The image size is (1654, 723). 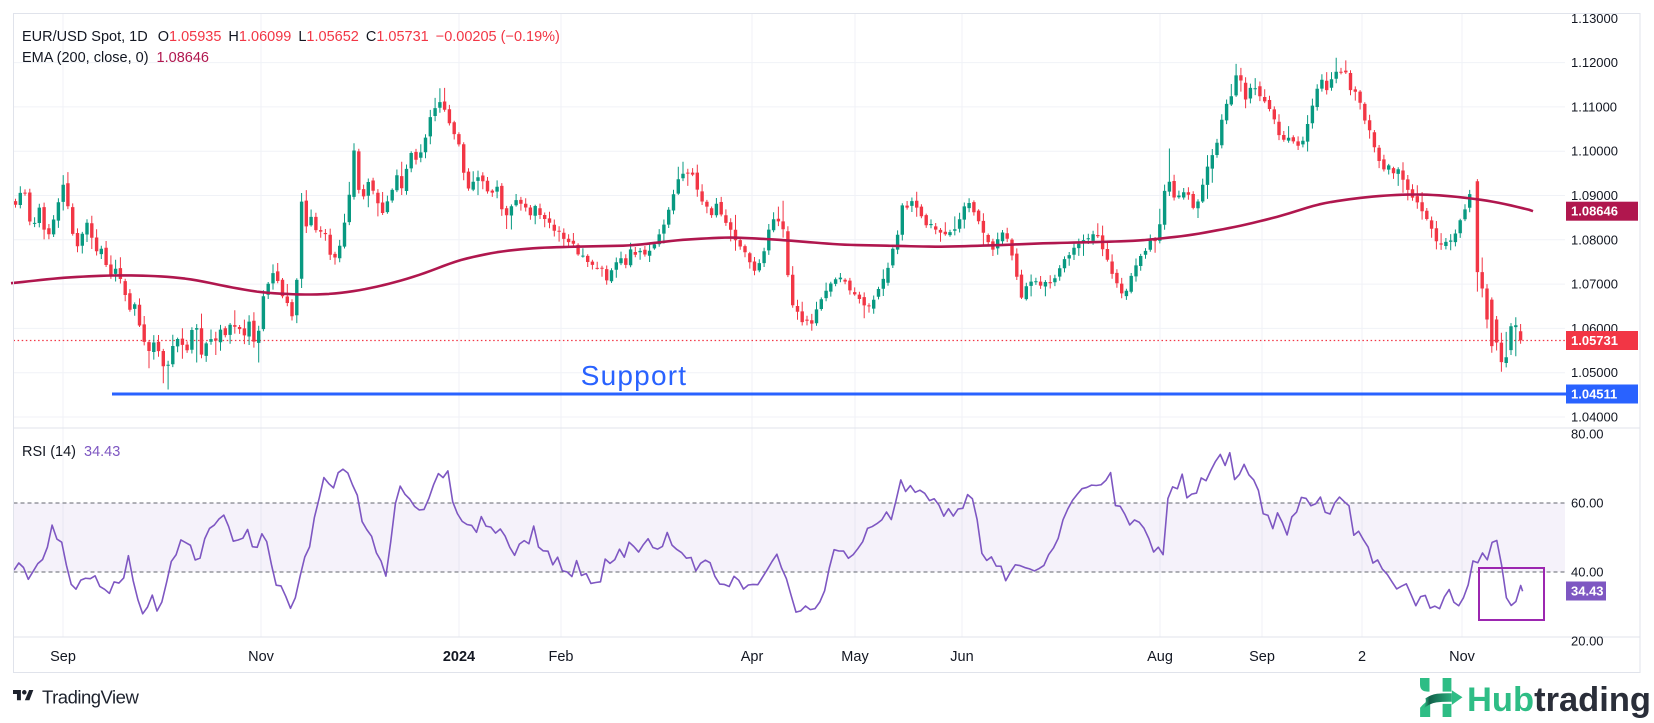 I want to click on svg-text: 1.10000, so click(x=1594, y=151).